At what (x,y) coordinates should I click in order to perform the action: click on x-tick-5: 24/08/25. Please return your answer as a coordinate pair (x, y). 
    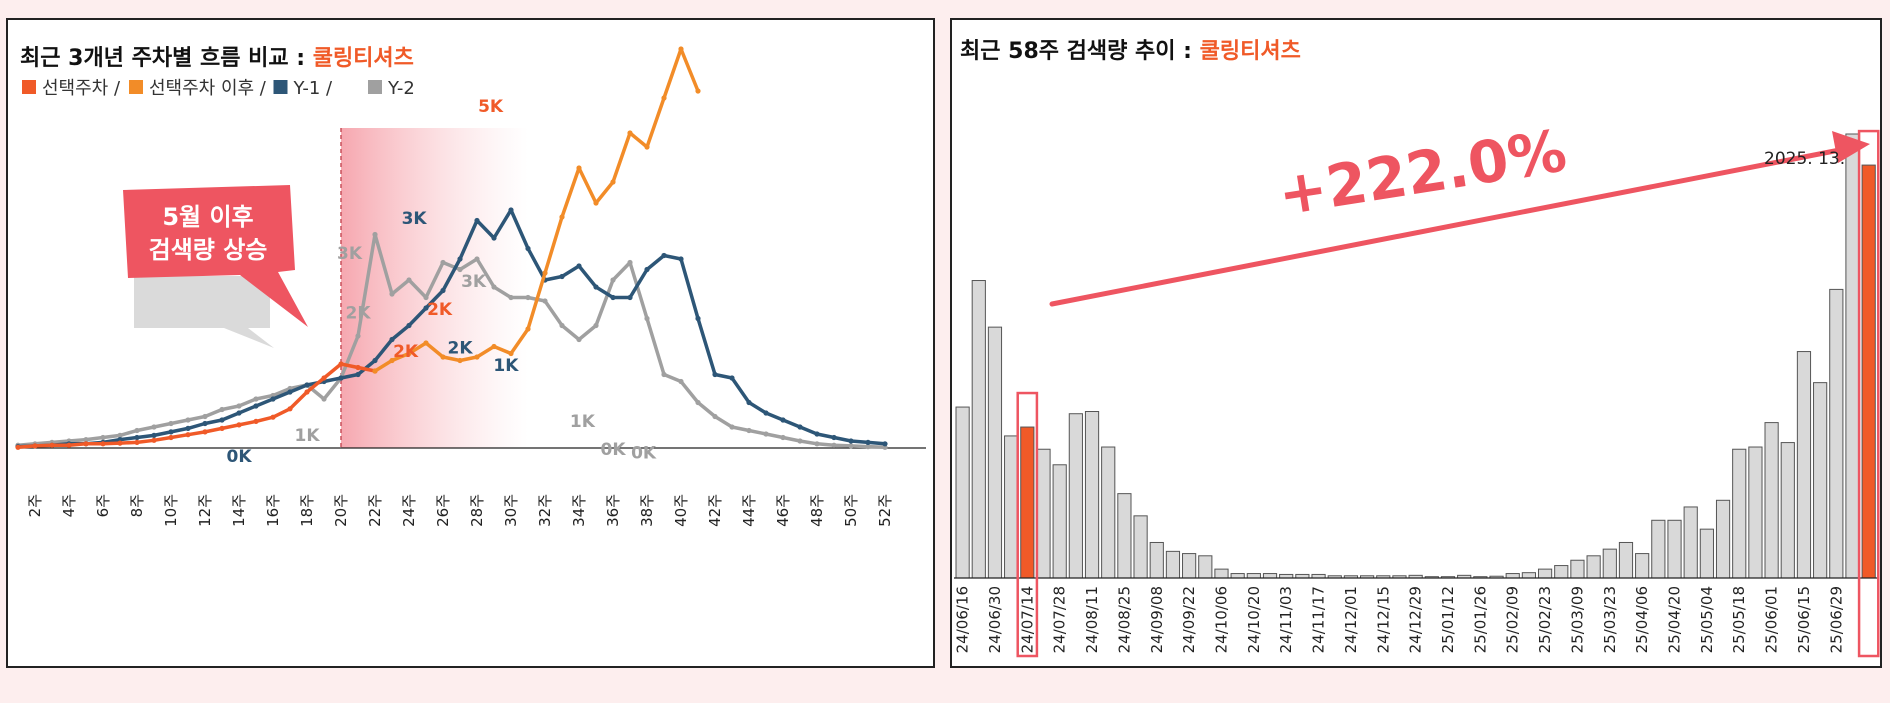
    Looking at the image, I should click on (1124, 619).